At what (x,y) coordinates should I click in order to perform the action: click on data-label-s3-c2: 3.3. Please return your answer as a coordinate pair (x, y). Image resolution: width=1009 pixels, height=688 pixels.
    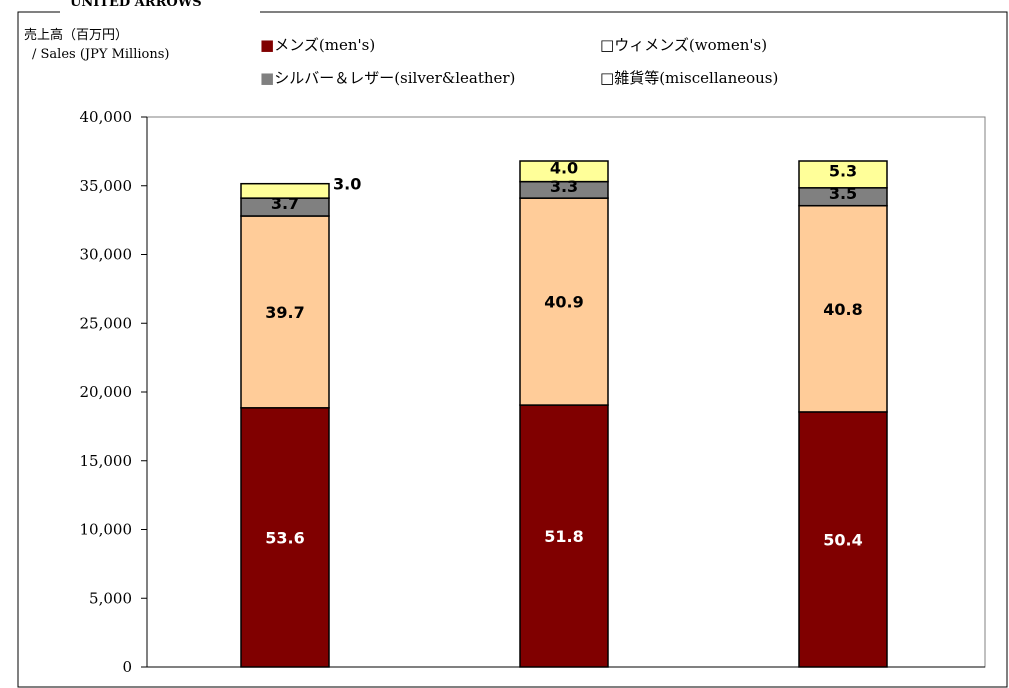
    Looking at the image, I should click on (564, 186).